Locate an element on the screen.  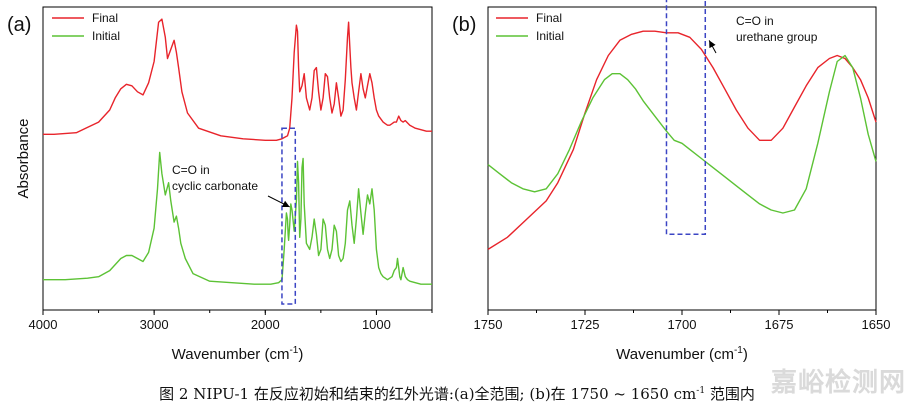
panel-b-x-ticks: 1750 1725 1700 1675 1650 is located at coordinates (682, 321).